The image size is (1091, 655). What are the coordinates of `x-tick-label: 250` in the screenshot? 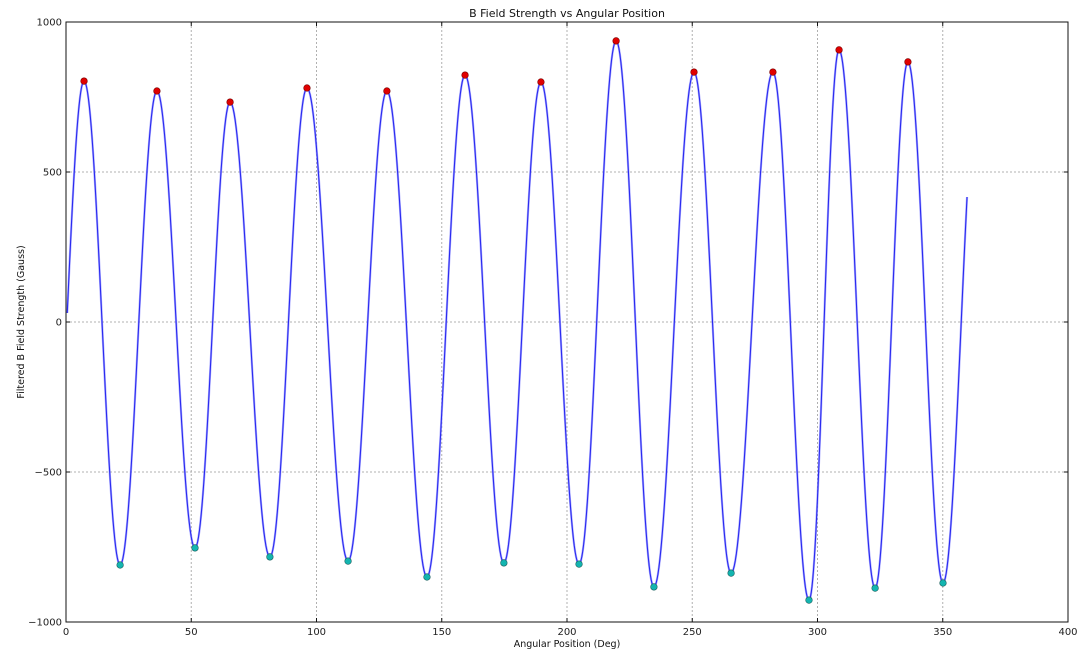 It's located at (692, 632).